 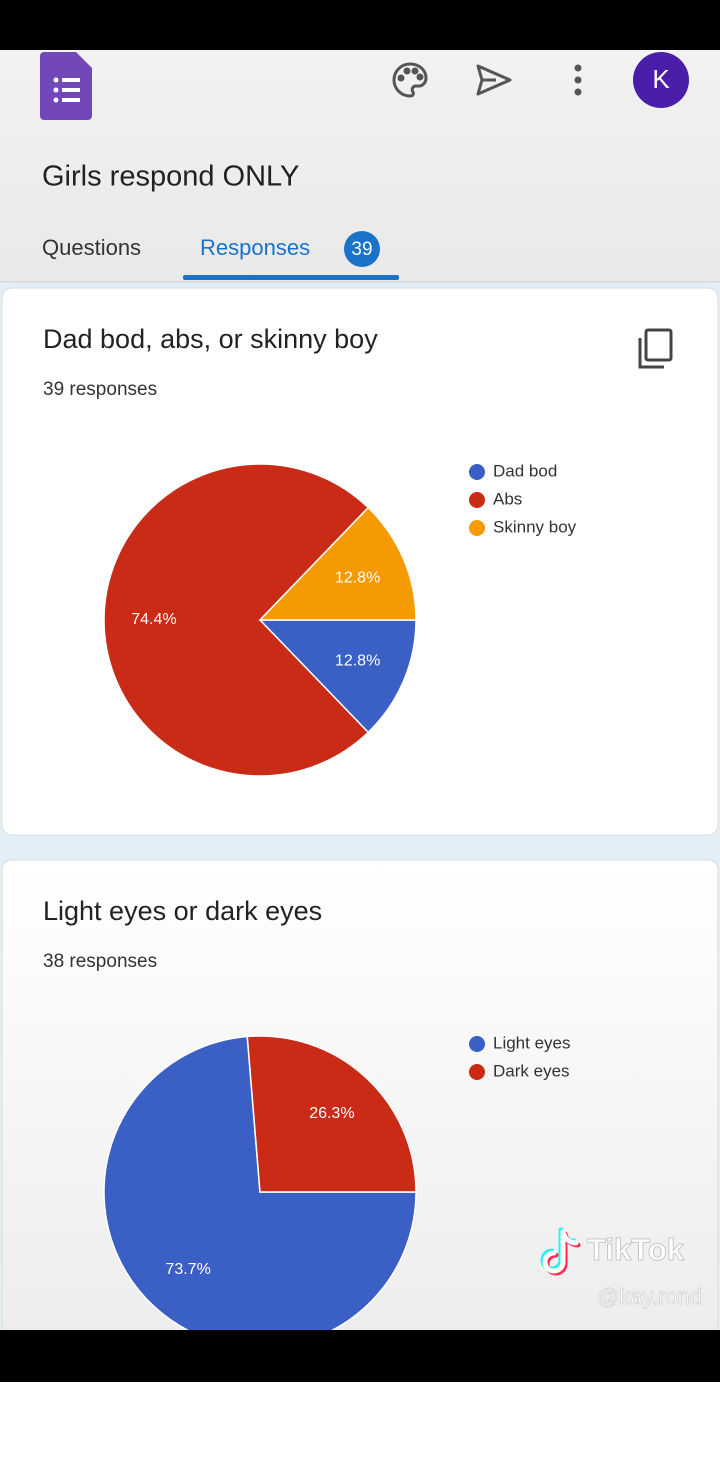 What do you see at coordinates (494, 80) in the screenshot?
I see `send-icon` at bounding box center [494, 80].